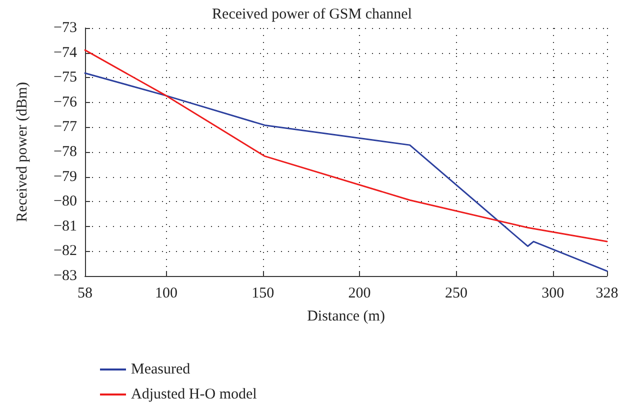 This screenshot has width=624, height=415. Describe the element at coordinates (65, 78) in the screenshot. I see `y-tick-label: −75` at that location.